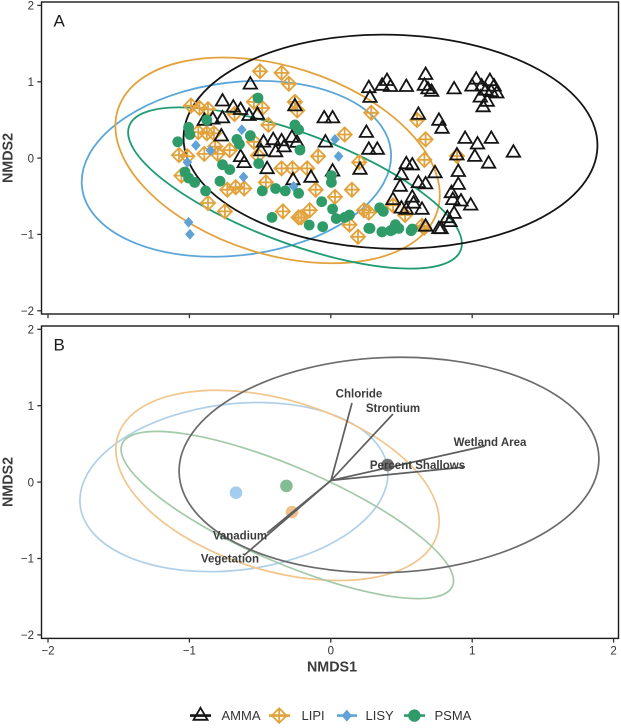 Image resolution: width=621 pixels, height=728 pixels. What do you see at coordinates (230, 560) in the screenshot?
I see `svg-text: Vegetation` at bounding box center [230, 560].